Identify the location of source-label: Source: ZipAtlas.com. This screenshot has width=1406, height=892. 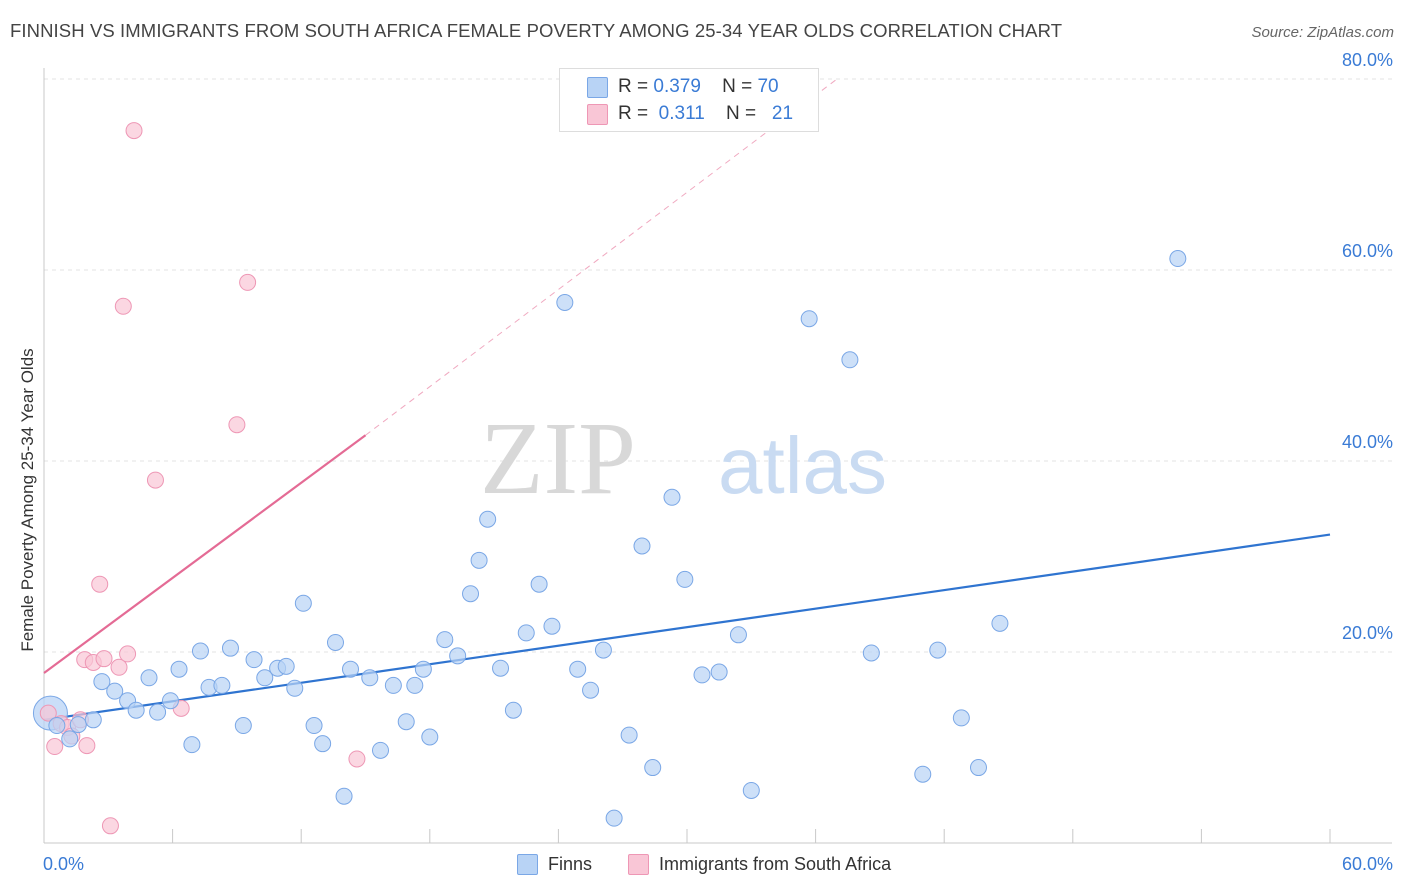
(1322, 32).